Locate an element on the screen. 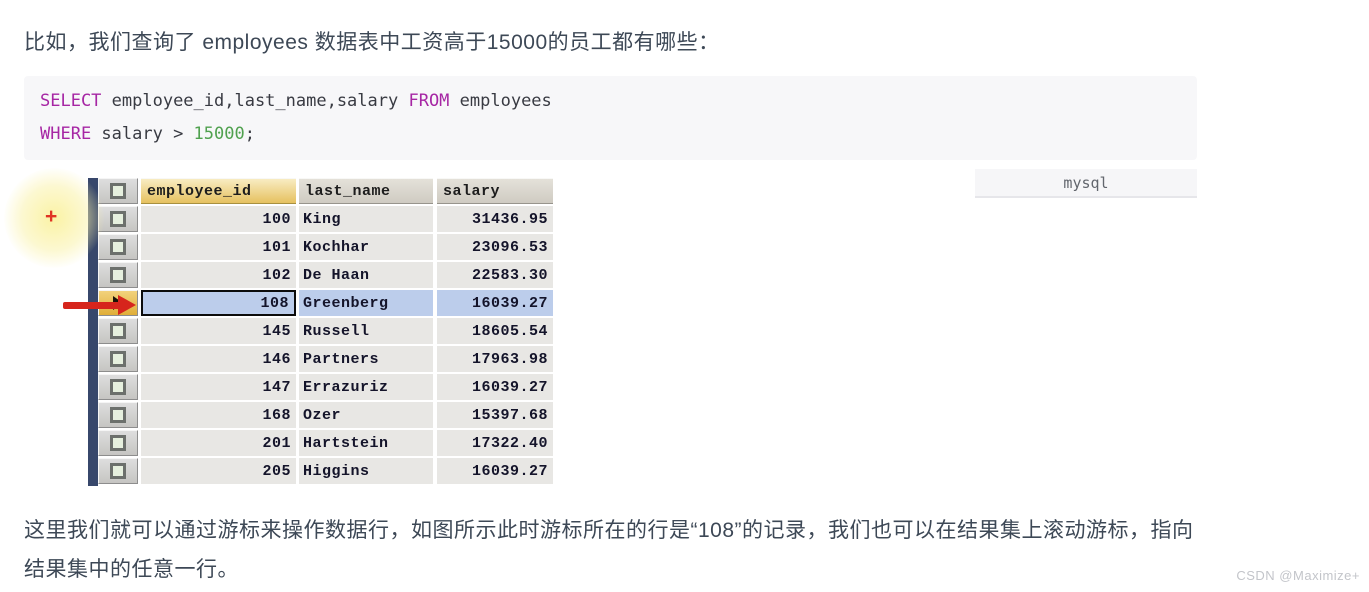 This screenshot has height=592, width=1369. table-row: 147 Errazuriz 16039.27 is located at coordinates (325, 387).